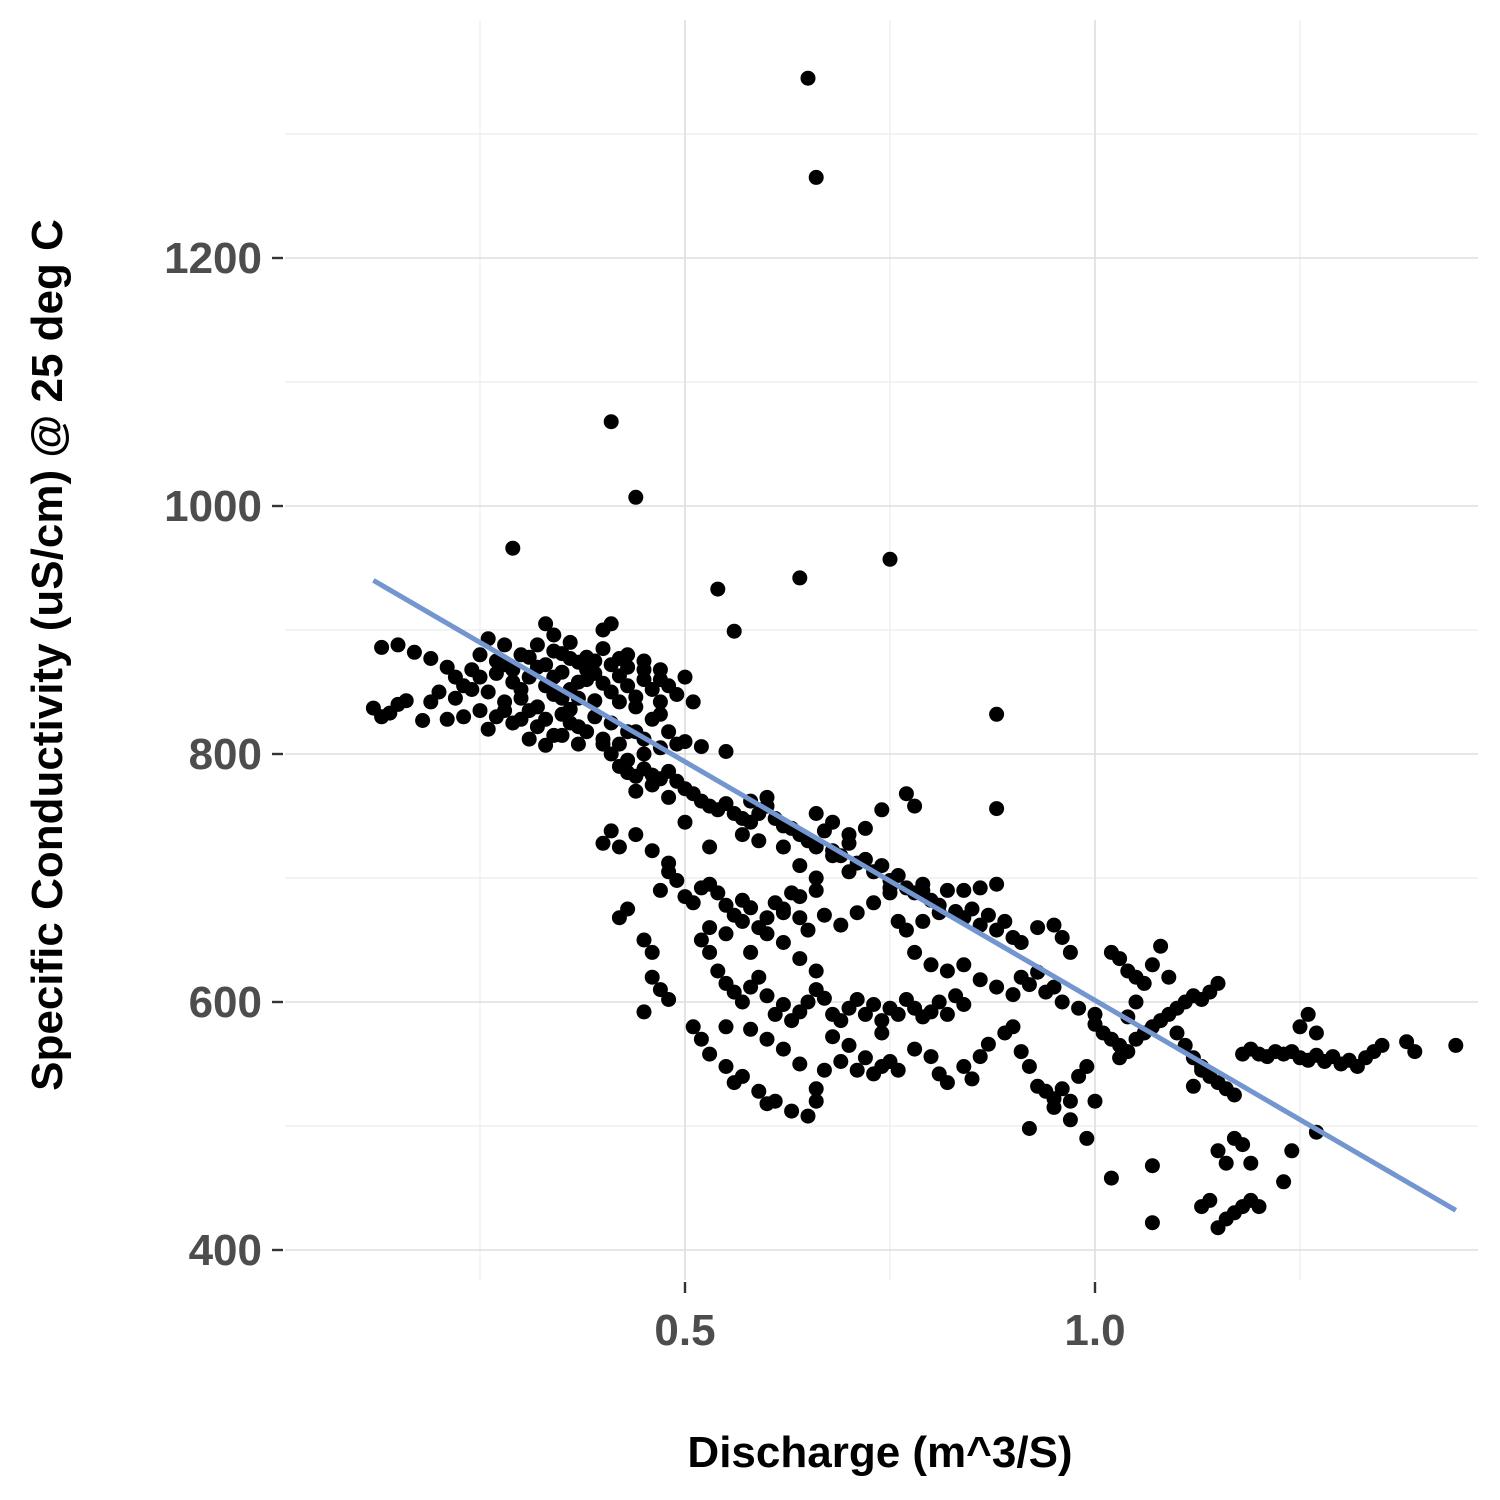 The image size is (1500, 1500). I want to click on y-tick-label: 600, so click(225, 1002).